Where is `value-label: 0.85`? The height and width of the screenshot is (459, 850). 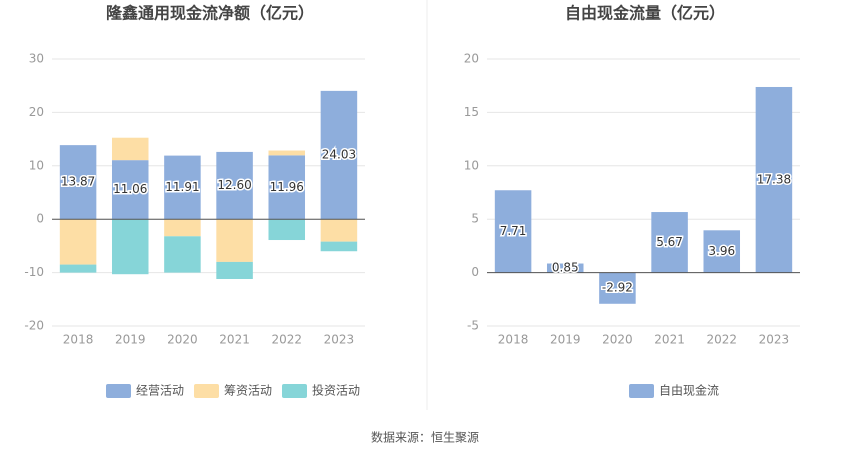 value-label: 0.85 is located at coordinates (565, 268).